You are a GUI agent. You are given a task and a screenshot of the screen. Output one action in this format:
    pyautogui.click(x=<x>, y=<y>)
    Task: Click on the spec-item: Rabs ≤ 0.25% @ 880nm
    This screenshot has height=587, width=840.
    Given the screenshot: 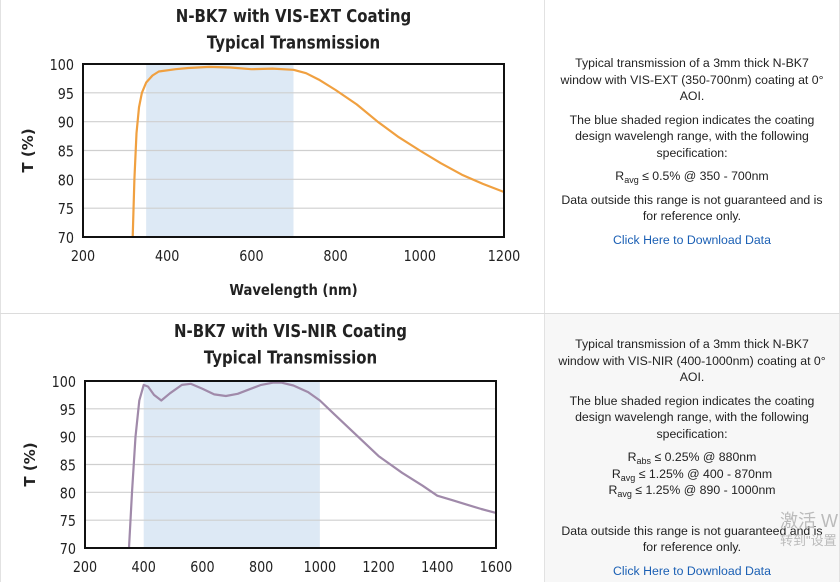 What is the action you would take?
    pyautogui.click(x=692, y=458)
    